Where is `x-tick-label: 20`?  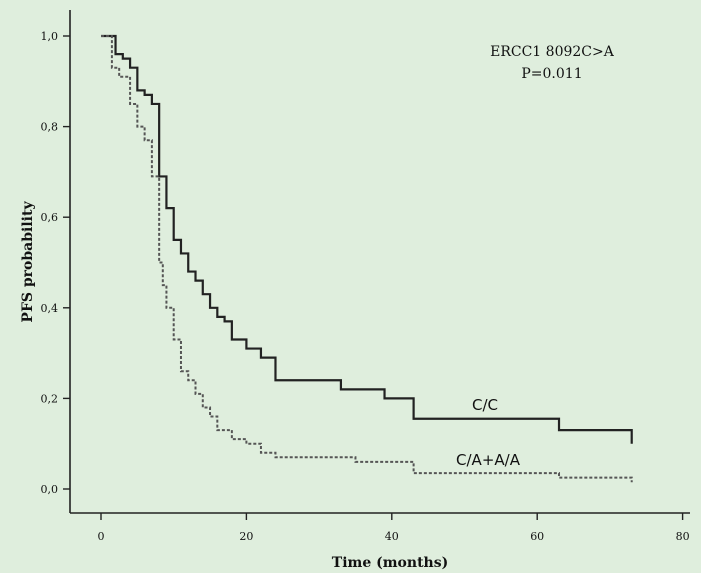 x-tick-label: 20 is located at coordinates (246, 536).